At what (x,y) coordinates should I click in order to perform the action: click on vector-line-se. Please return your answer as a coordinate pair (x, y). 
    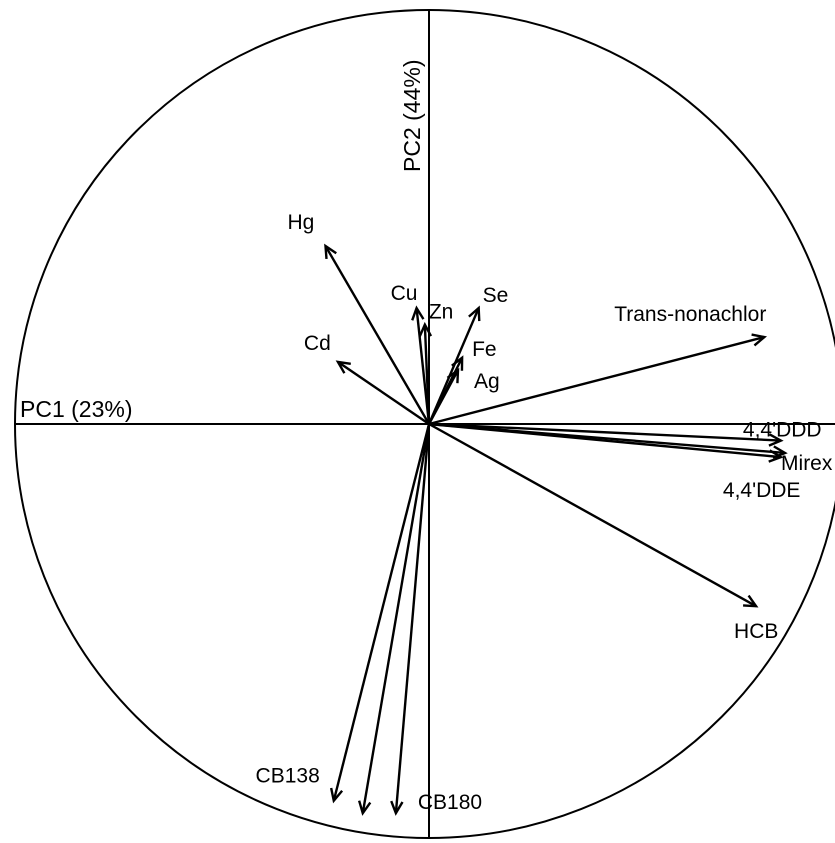
    Looking at the image, I should click on (453, 366).